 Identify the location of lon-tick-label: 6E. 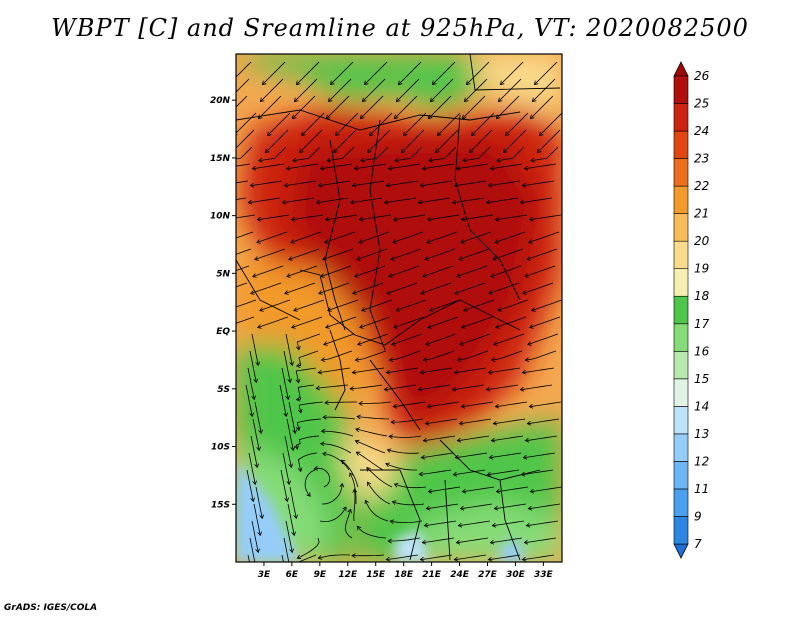
(292, 575).